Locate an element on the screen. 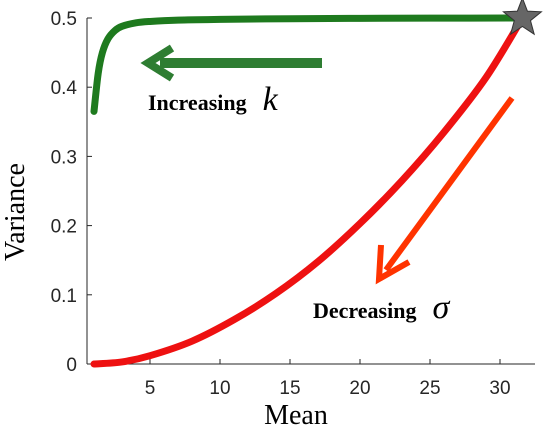 The height and width of the screenshot is (430, 548). increasing-k-arrow is located at coordinates (231, 63).